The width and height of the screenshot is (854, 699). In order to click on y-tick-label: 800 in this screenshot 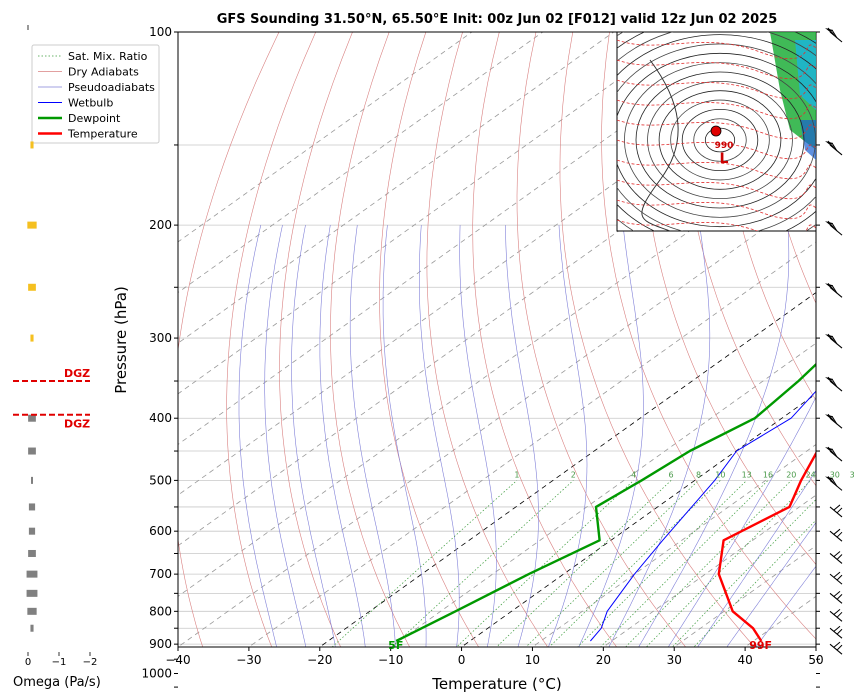, I will do `click(160, 611)`.